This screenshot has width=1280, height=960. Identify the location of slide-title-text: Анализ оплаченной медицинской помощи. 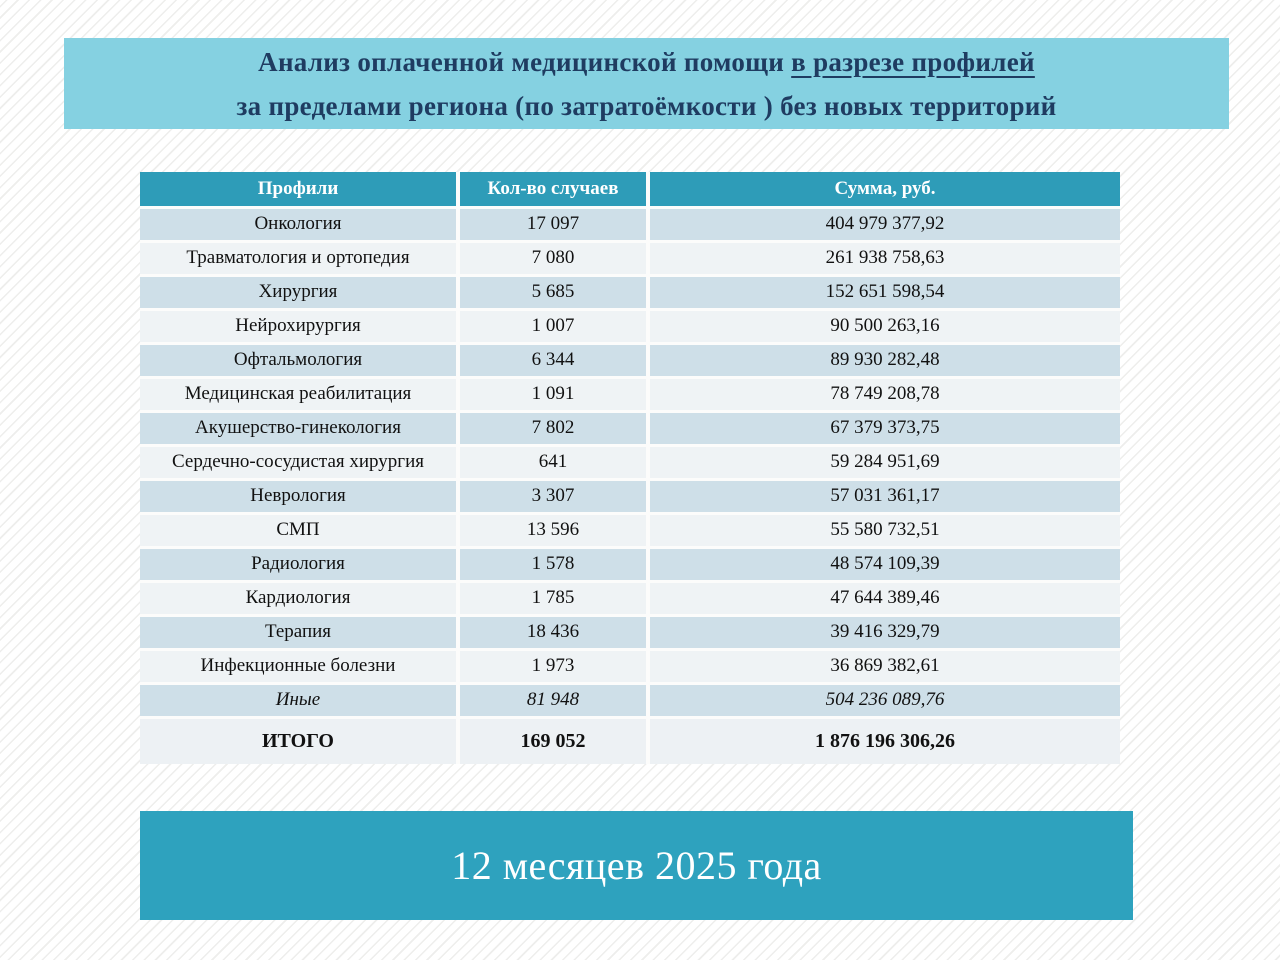
(525, 61).